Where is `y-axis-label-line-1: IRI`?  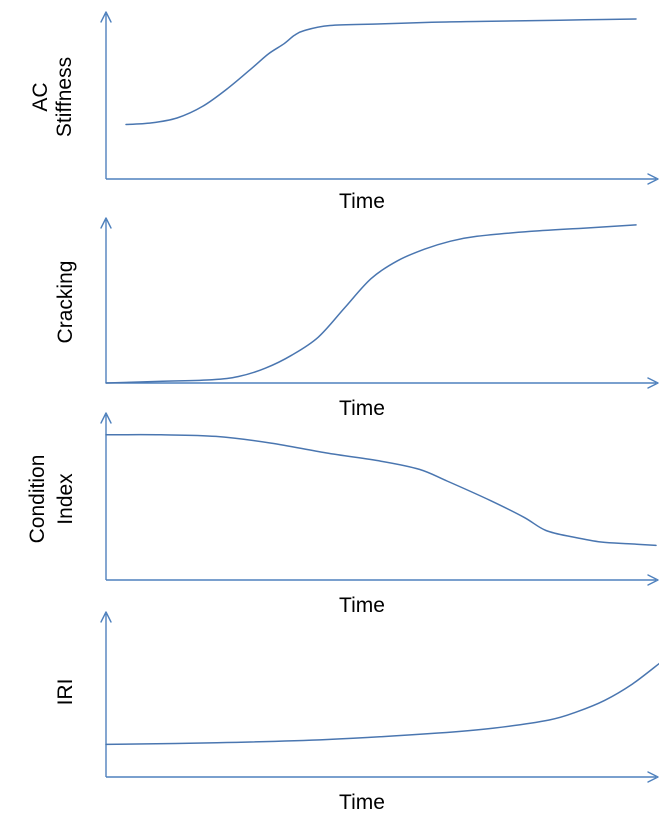
y-axis-label-line-1: IRI is located at coordinates (65, 692).